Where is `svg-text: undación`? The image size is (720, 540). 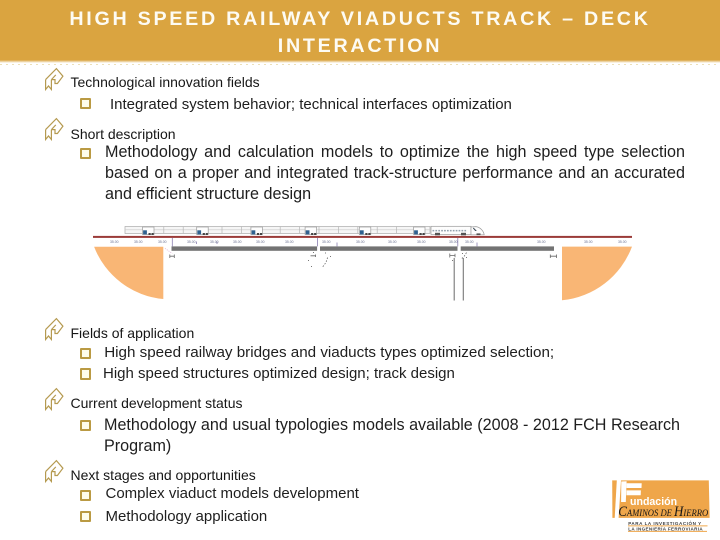
svg-text: undación is located at coordinates (653, 502).